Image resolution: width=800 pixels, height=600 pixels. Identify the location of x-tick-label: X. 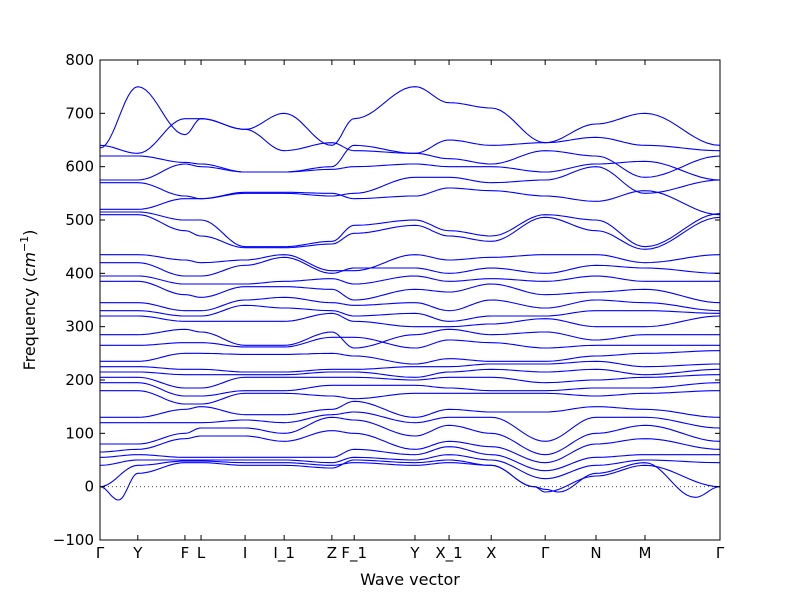
(491, 553).